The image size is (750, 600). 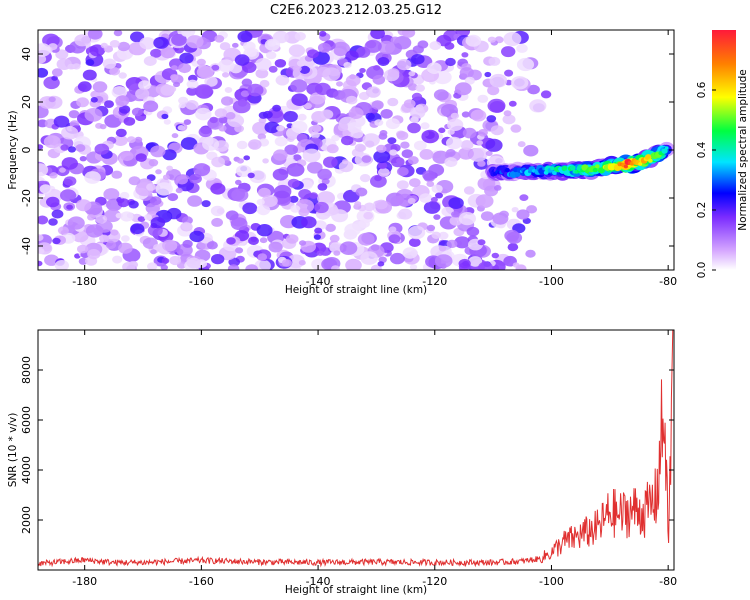 I want to click on spectrogram-y-tick-label: 0, so click(x=26, y=150).